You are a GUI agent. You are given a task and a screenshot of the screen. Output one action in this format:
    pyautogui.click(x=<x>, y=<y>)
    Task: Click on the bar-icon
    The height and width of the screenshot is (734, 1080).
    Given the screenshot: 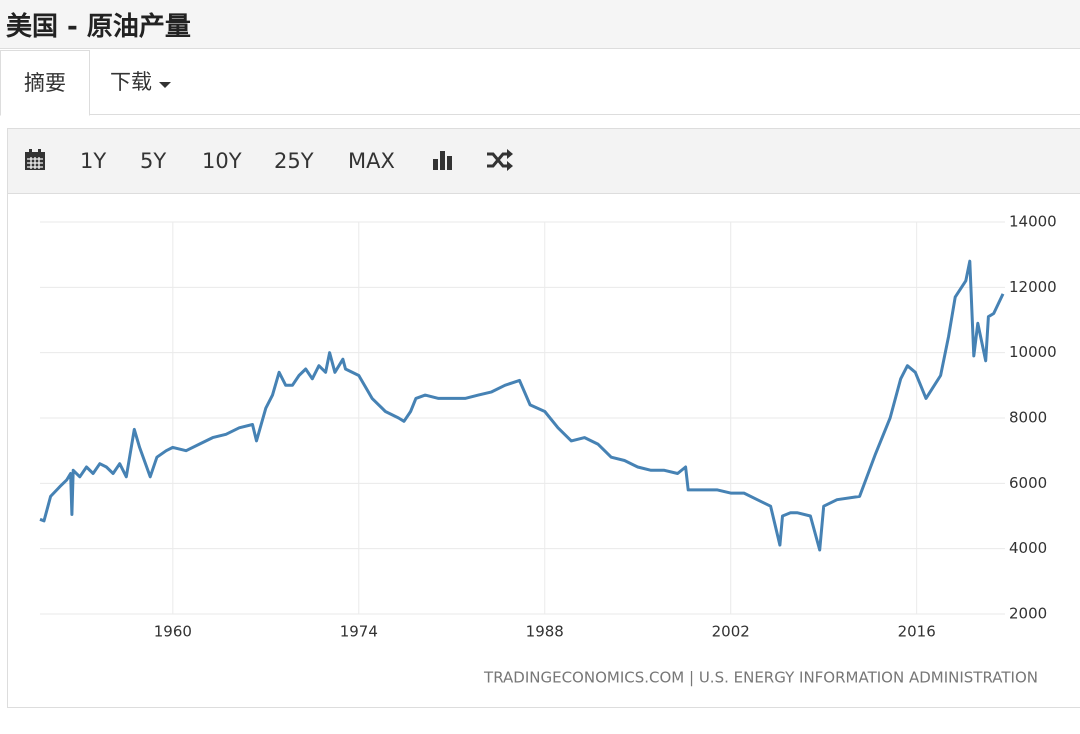 What is the action you would take?
    pyautogui.click(x=443, y=160)
    